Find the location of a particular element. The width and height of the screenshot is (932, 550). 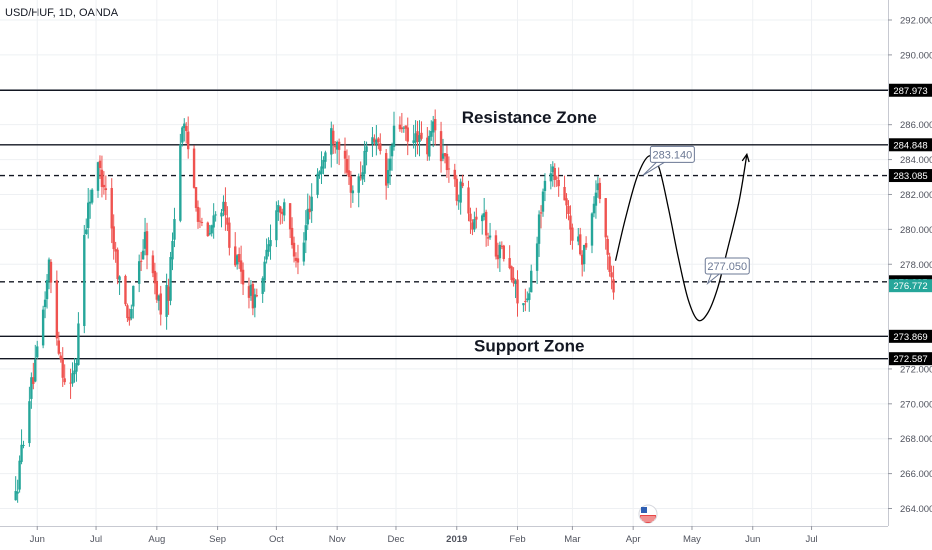

y-tick-label: 264.000 is located at coordinates (916, 509).